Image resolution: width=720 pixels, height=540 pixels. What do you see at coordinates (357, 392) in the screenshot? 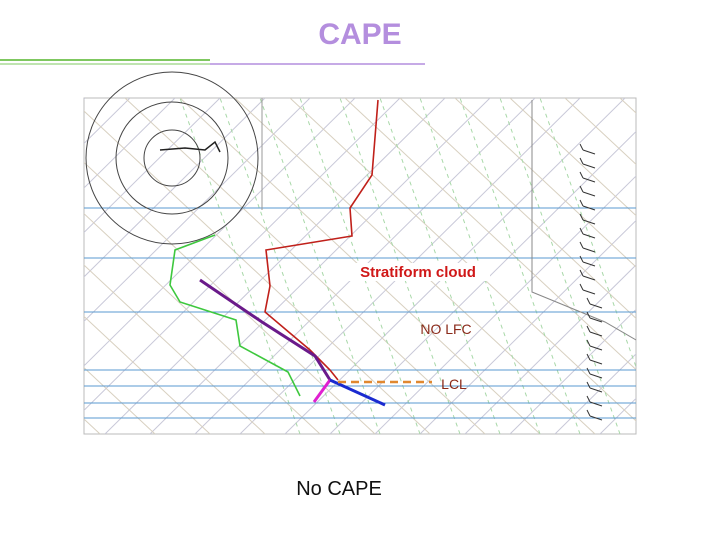
I see `parcel-surface` at bounding box center [357, 392].